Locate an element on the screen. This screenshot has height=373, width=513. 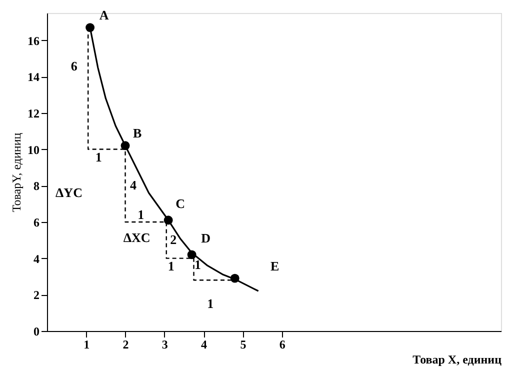
x-tick-label: 4 is located at coordinates (204, 345).